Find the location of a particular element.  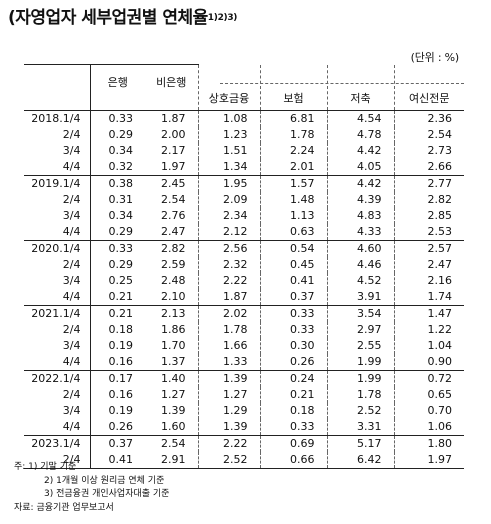

rate-cell: 2.57 is located at coordinates (428, 248).